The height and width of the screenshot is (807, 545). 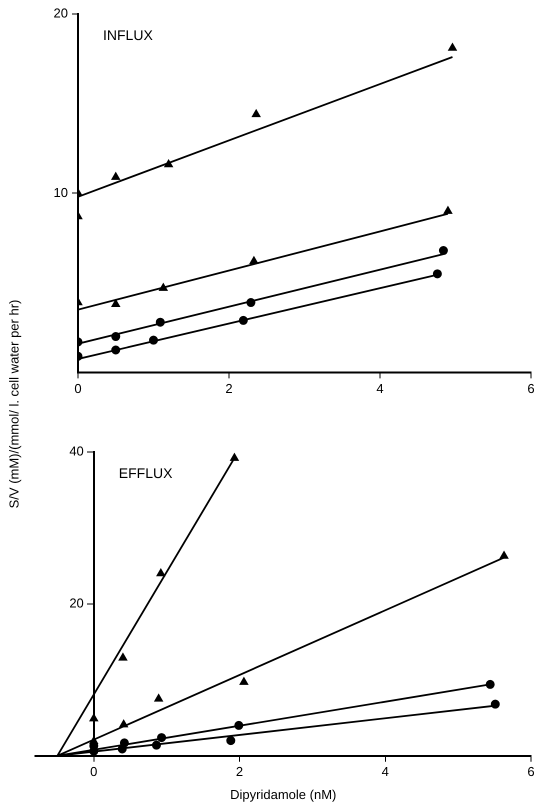 I want to click on y-tick-label: 10, so click(x=61, y=192).